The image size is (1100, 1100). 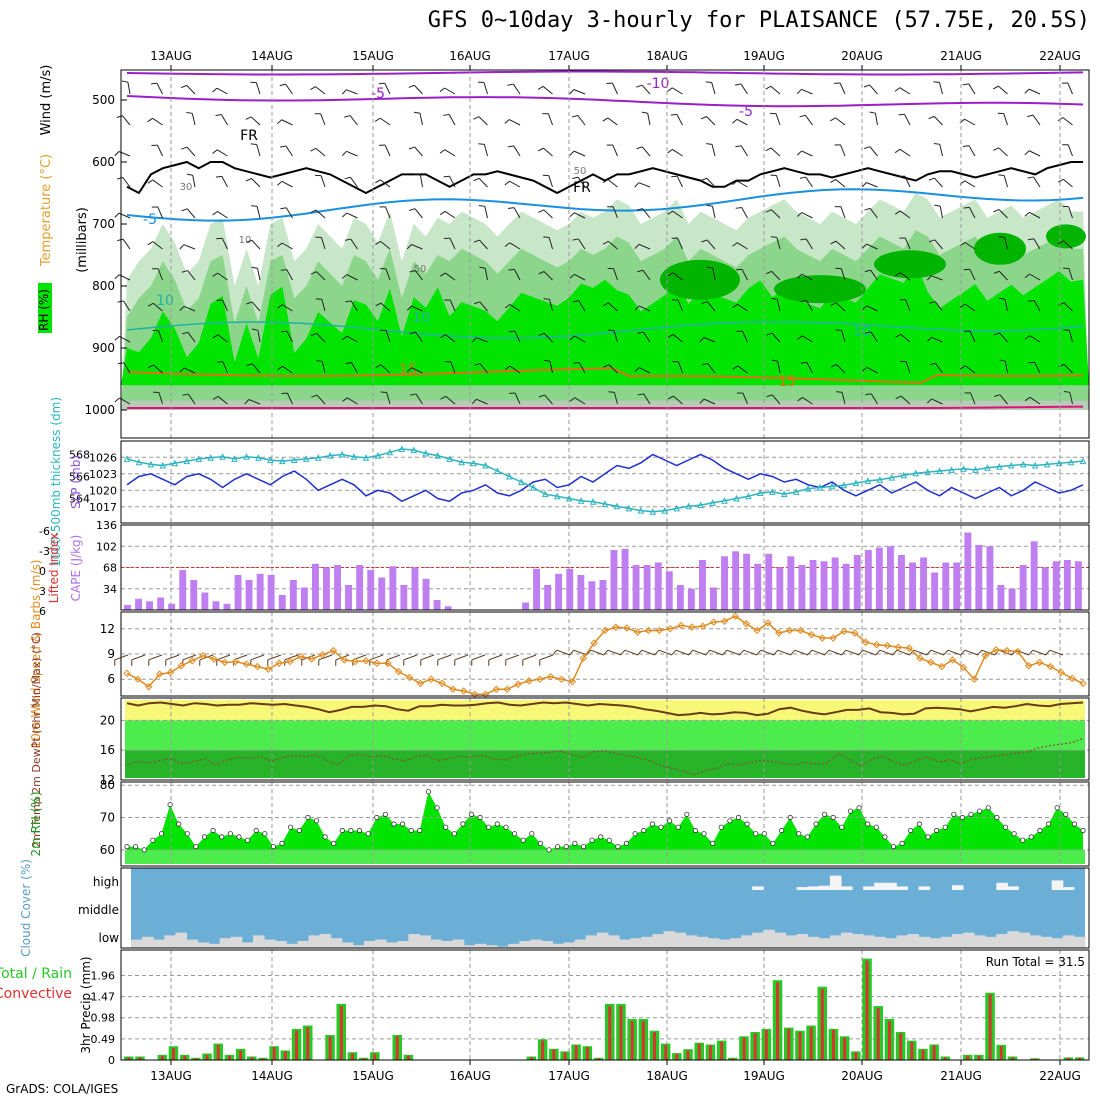 What do you see at coordinates (800, 337) in the screenshot?
I see `wind-barb-8-21-flag` at bounding box center [800, 337].